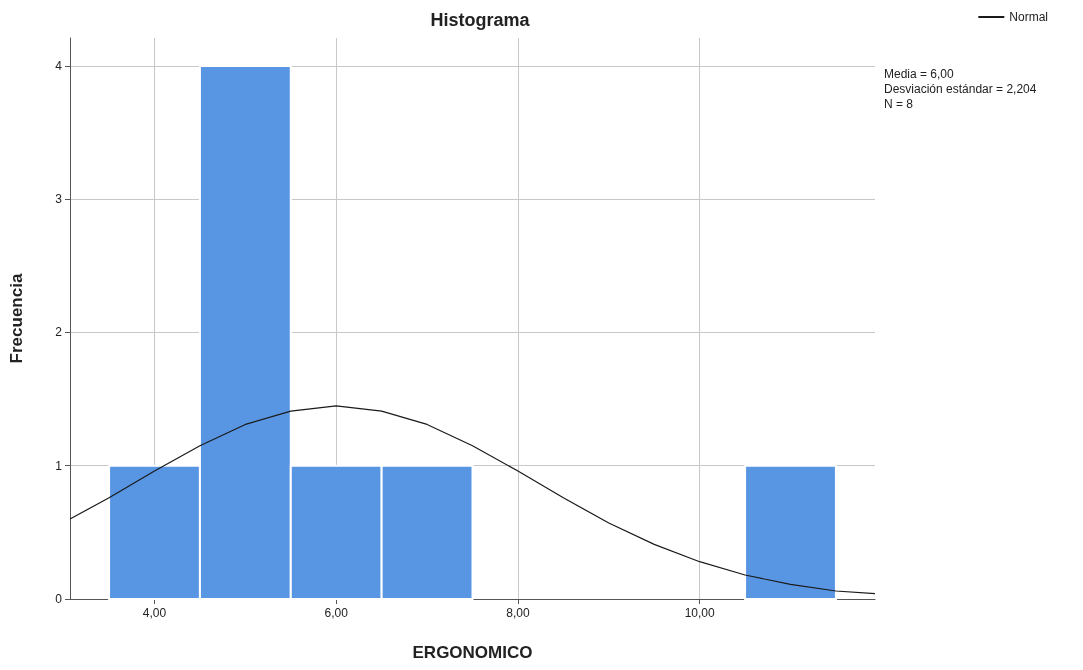  Describe the element at coordinates (699, 613) in the screenshot. I see `x-tick-label: 10,00` at that location.